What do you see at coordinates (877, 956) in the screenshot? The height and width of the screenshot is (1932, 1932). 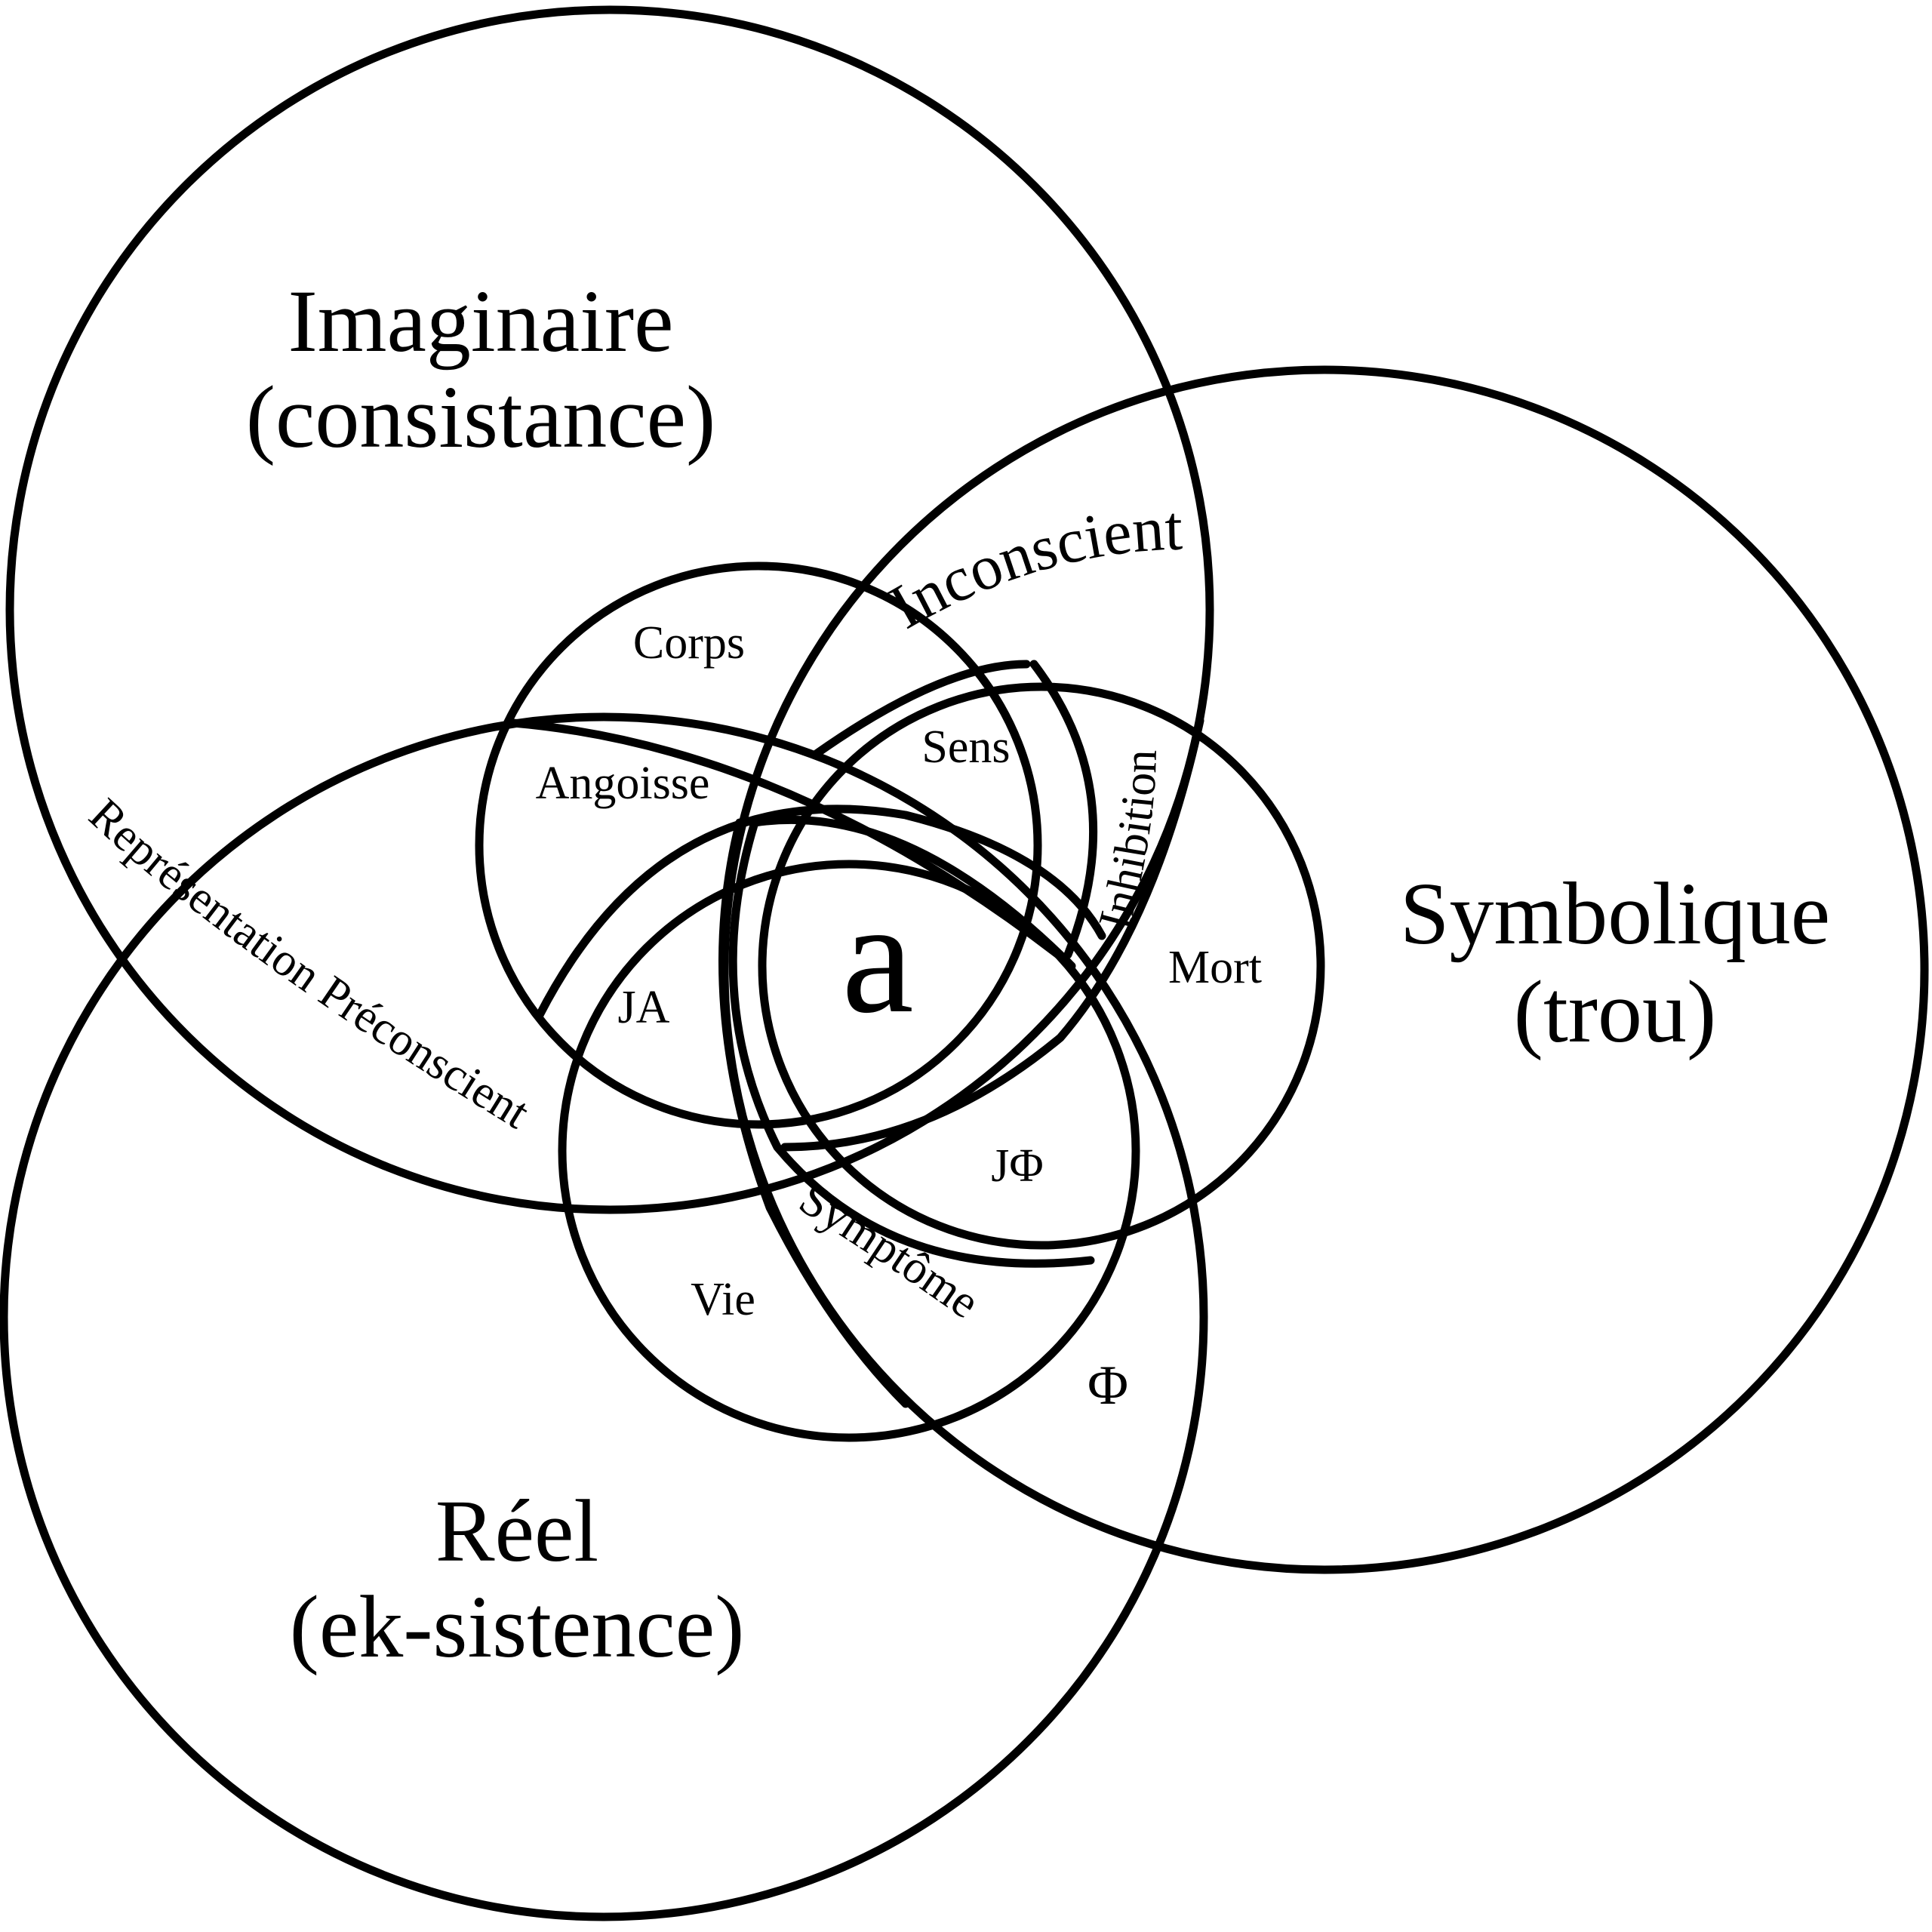 I see `label-object-a: a` at bounding box center [877, 956].